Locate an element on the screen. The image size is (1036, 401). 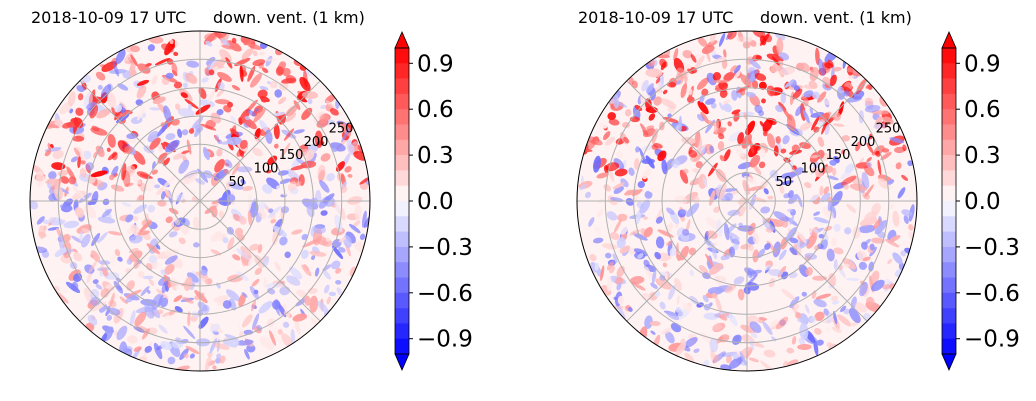
range-ring-label: 50 is located at coordinates (784, 182).